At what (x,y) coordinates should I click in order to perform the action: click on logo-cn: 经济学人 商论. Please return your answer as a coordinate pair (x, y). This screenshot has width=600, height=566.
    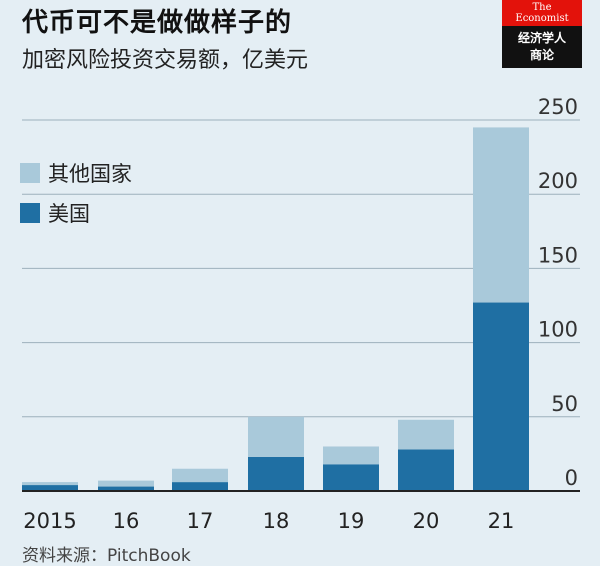
    Looking at the image, I should click on (542, 47).